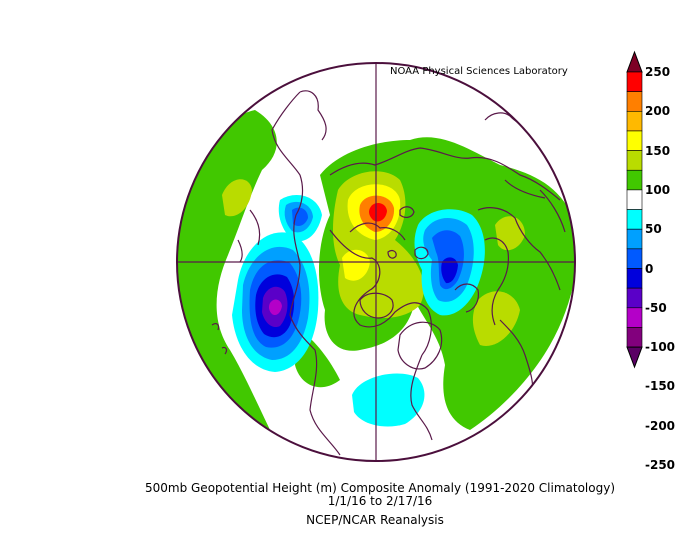 Image resolution: width=700 pixels, height=542 pixels. I want to click on colorbar-tick-label: 100, so click(658, 189).